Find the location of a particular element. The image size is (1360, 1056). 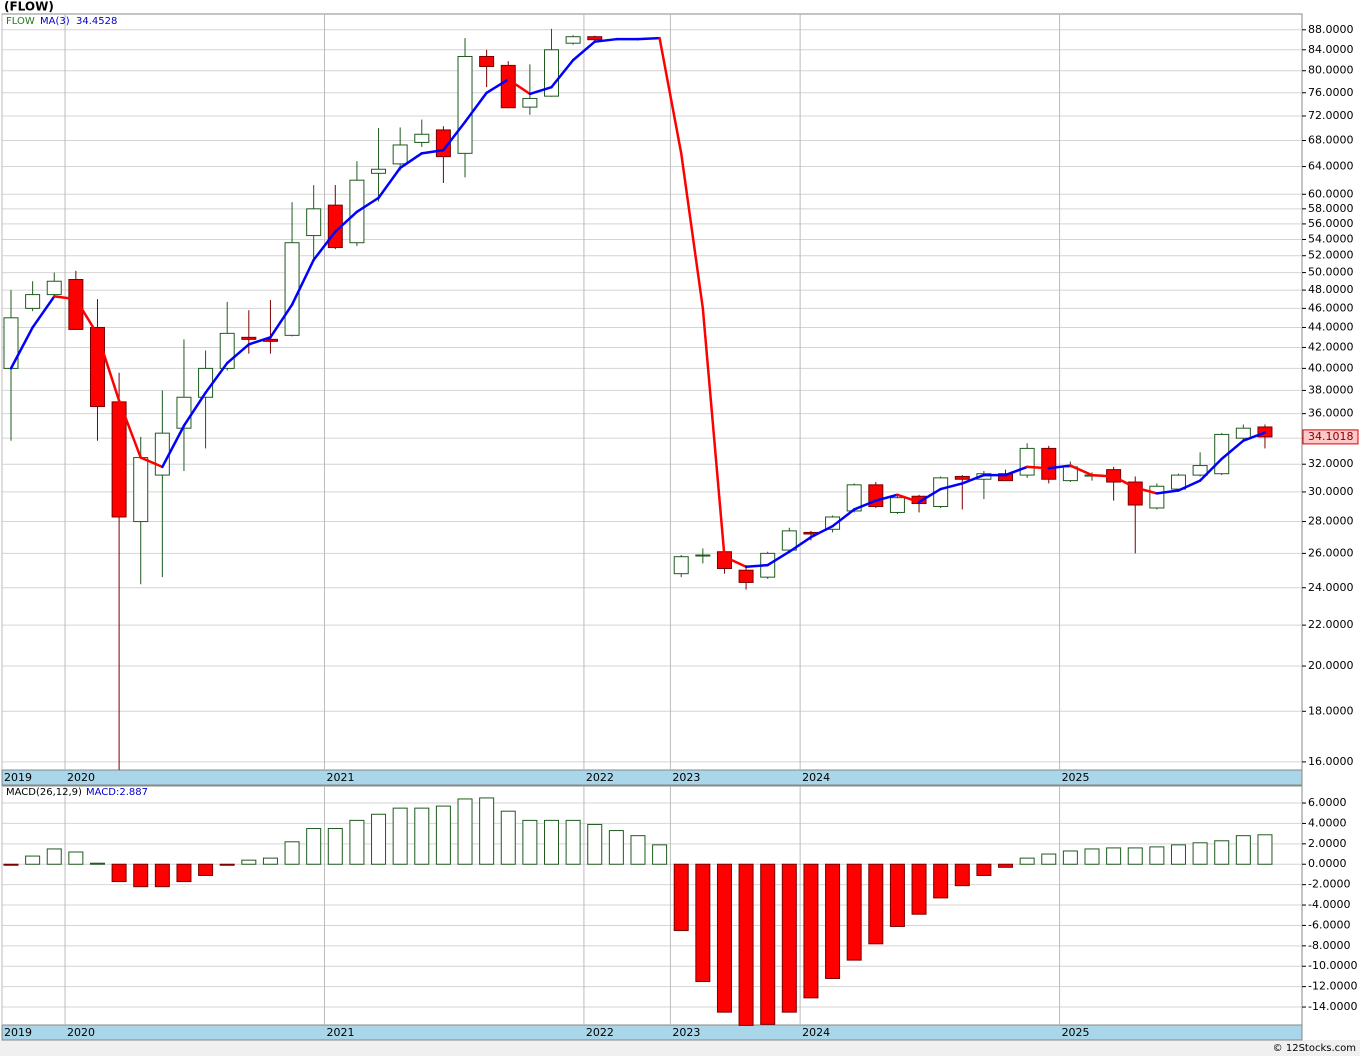

x-tick-label: 2019 is located at coordinates (18, 777).